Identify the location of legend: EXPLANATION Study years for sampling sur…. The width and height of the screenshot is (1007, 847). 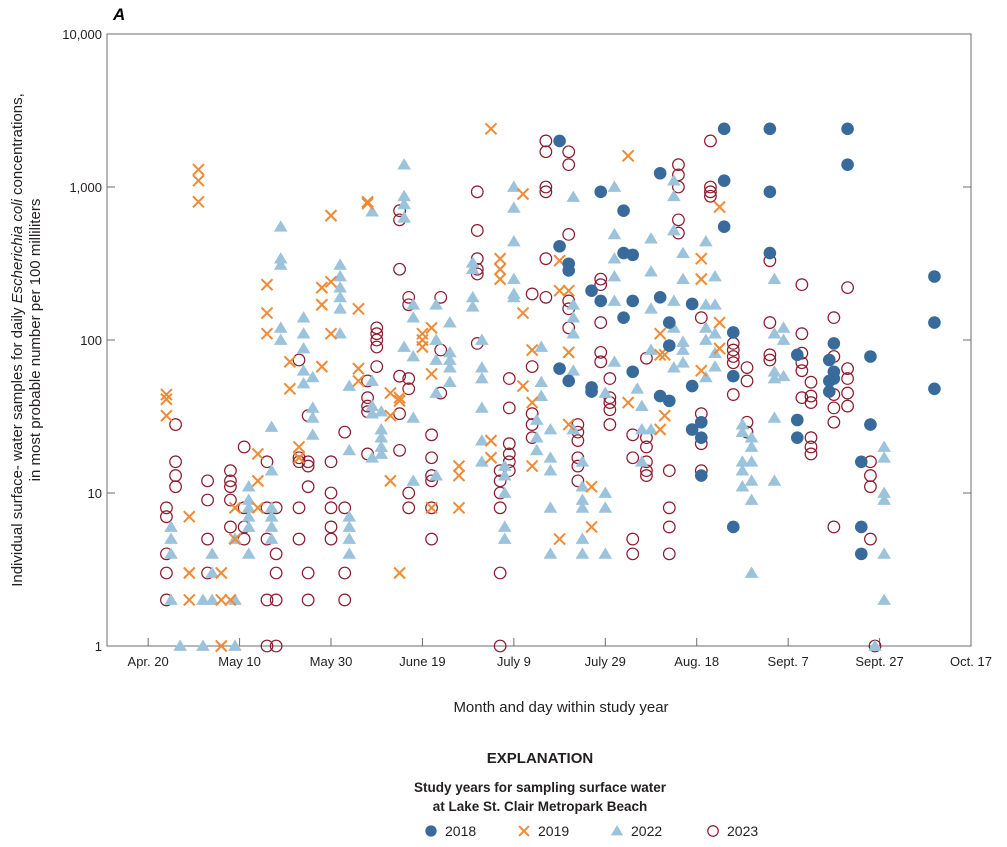
(586, 794).